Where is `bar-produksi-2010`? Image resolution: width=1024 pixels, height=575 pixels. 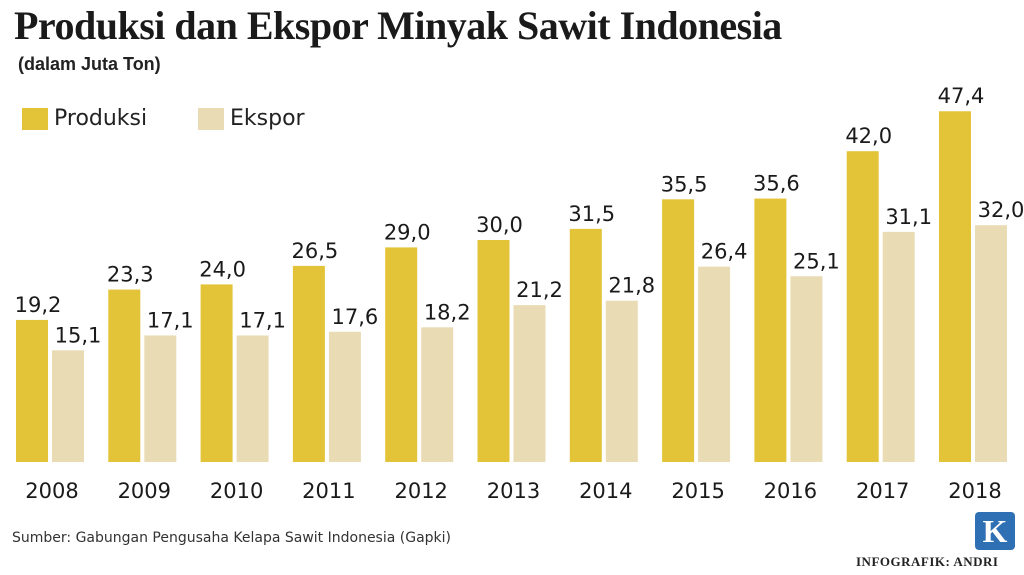 bar-produksi-2010 is located at coordinates (216, 373).